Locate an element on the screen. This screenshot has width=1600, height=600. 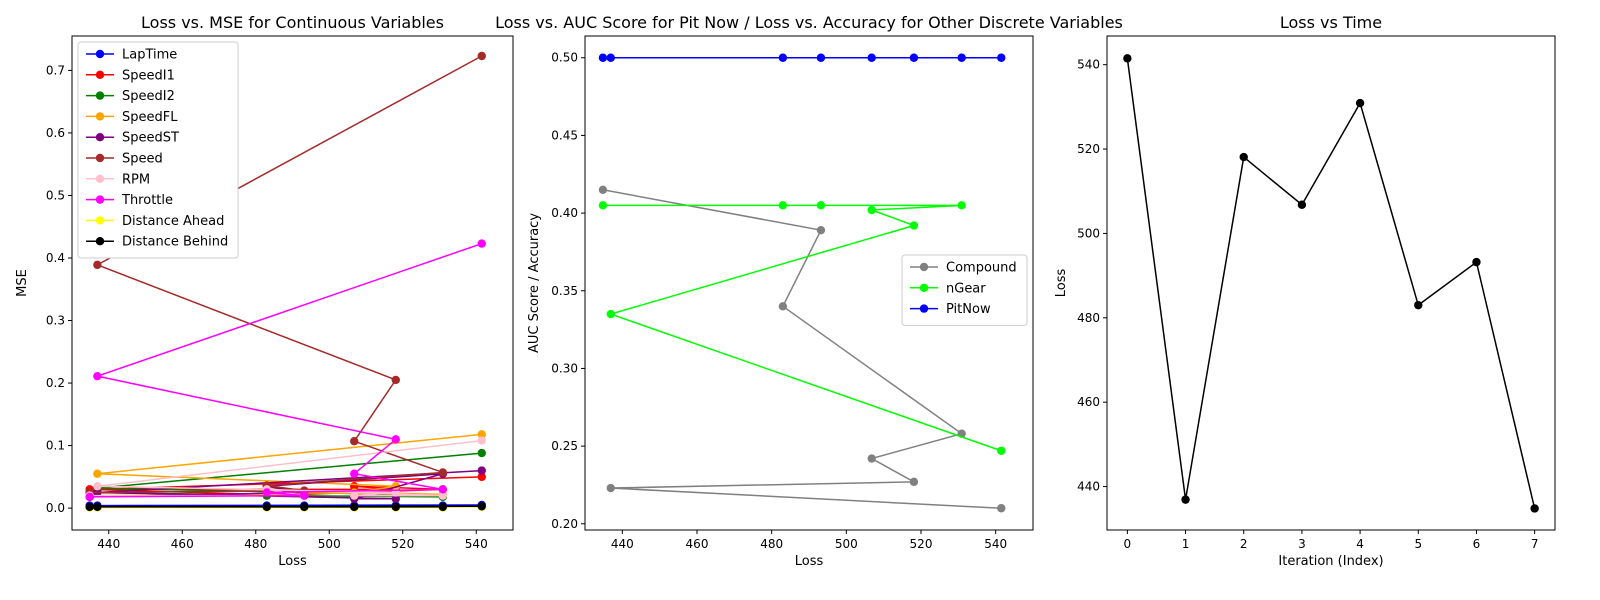
y-tick-label: 0.25 is located at coordinates (564, 446).